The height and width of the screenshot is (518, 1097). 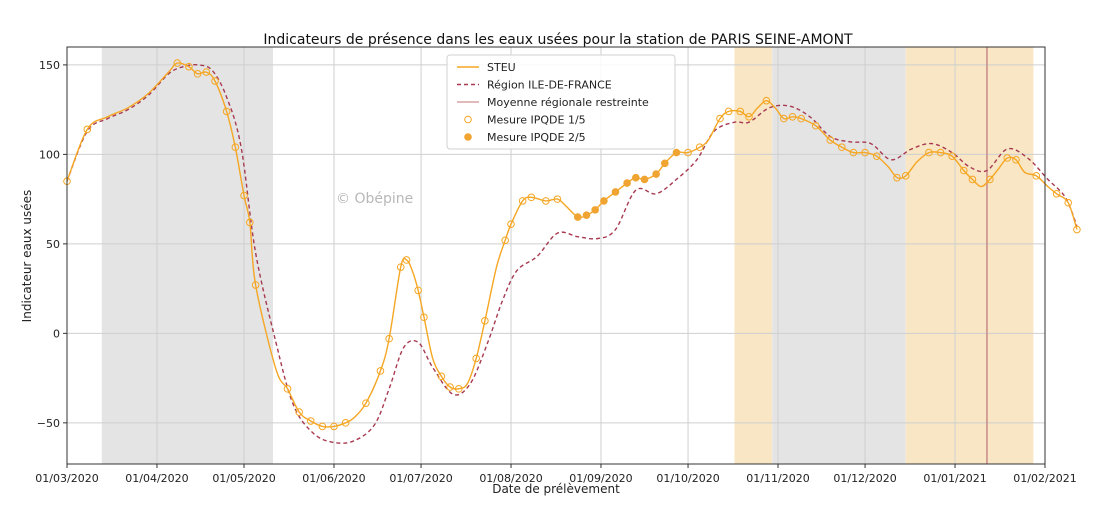 What do you see at coordinates (420, 478) in the screenshot?
I see `x-tick-label-4: 01/07/2020` at bounding box center [420, 478].